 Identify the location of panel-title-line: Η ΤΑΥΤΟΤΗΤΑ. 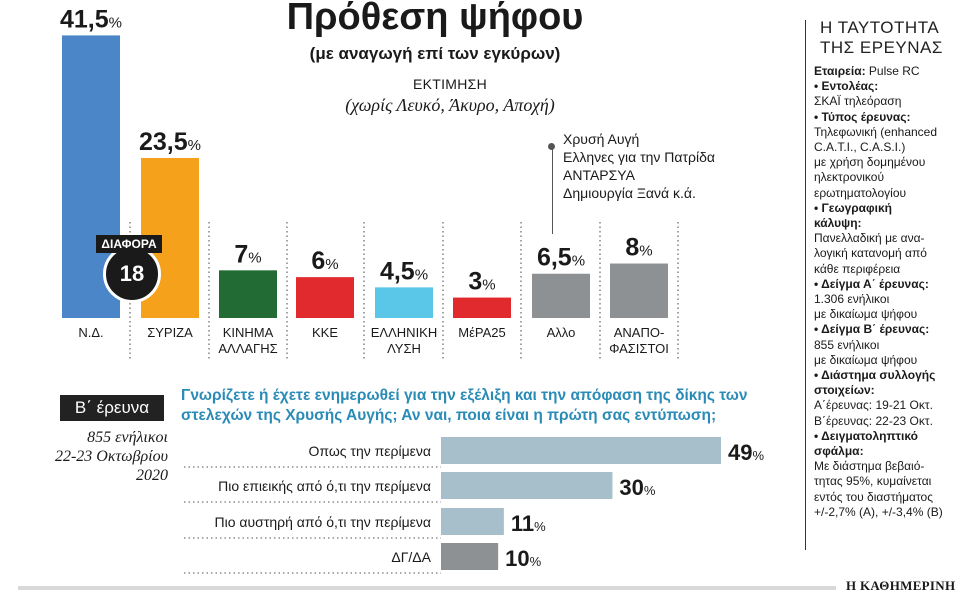
(880, 27).